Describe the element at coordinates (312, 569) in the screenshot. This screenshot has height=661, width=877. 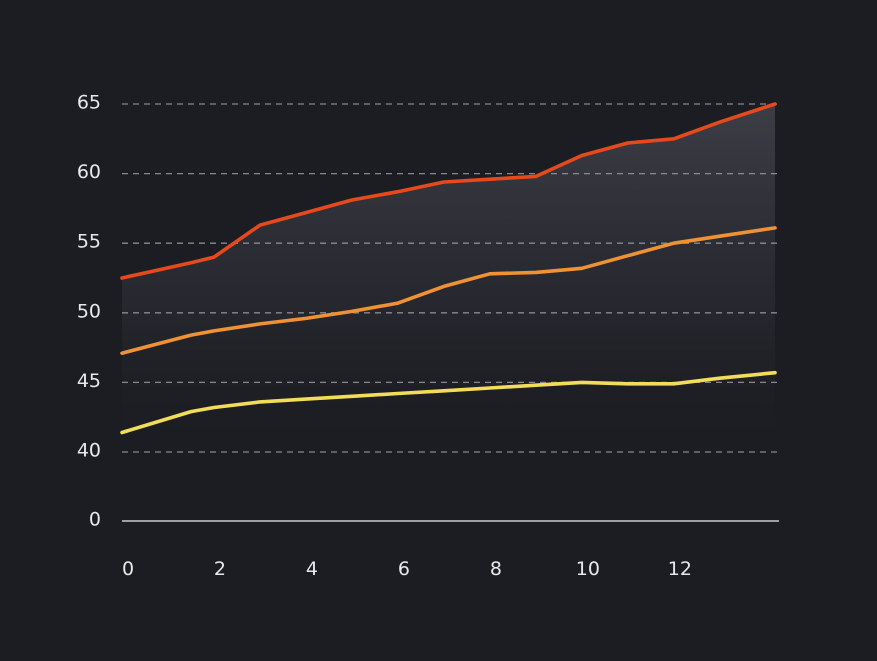
I see `x-tick-label: 4` at that location.